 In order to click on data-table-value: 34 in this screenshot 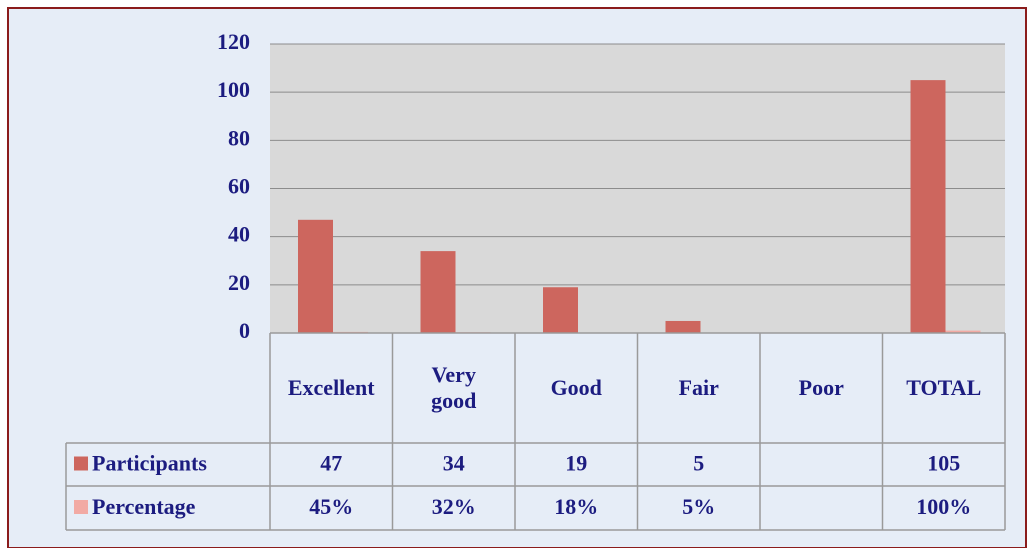, I will do `click(454, 463)`.